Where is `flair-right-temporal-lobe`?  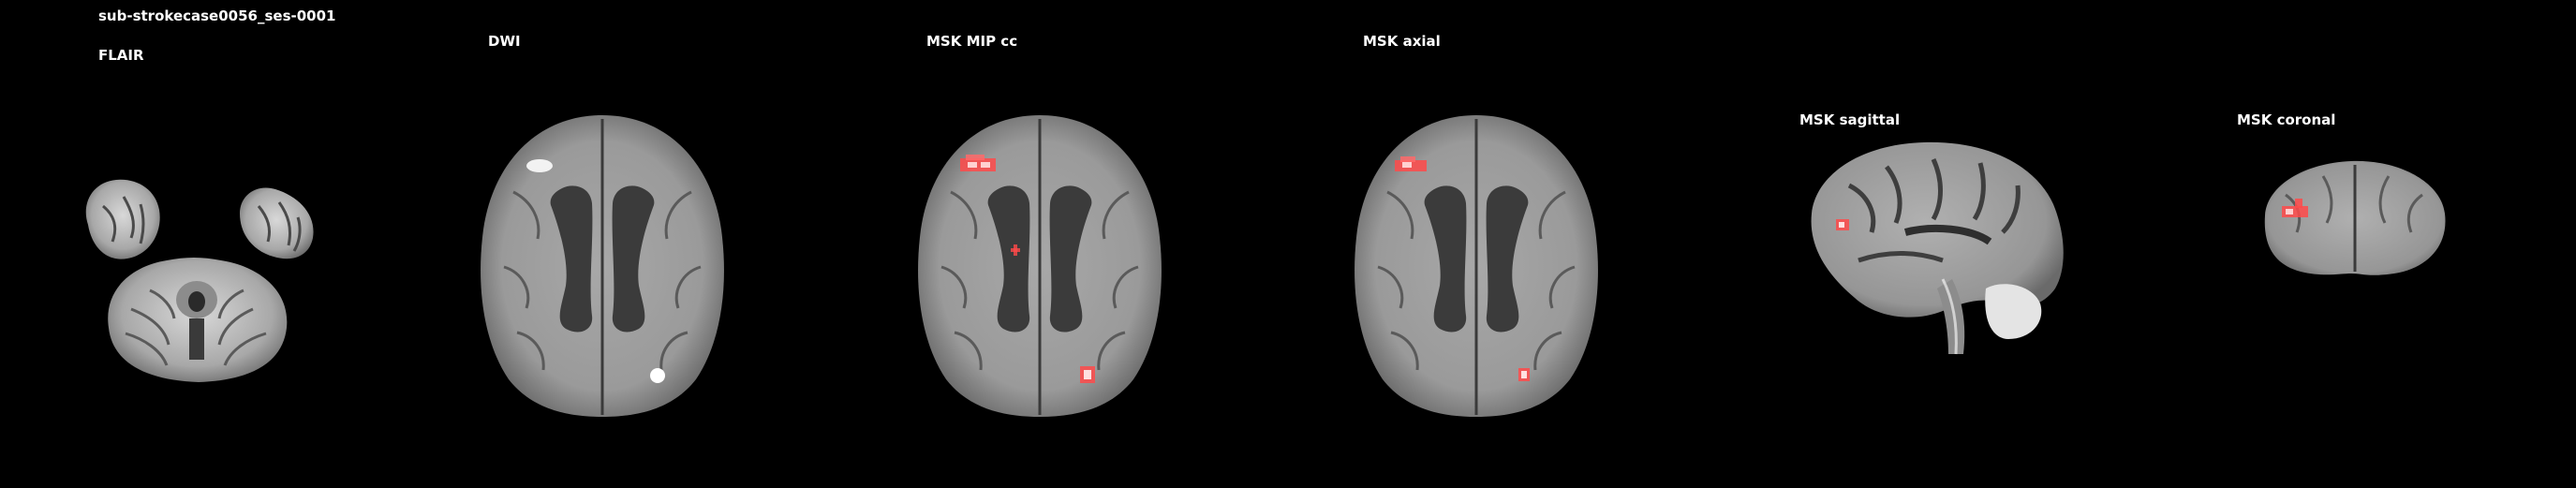 flair-right-temporal-lobe is located at coordinates (277, 223).